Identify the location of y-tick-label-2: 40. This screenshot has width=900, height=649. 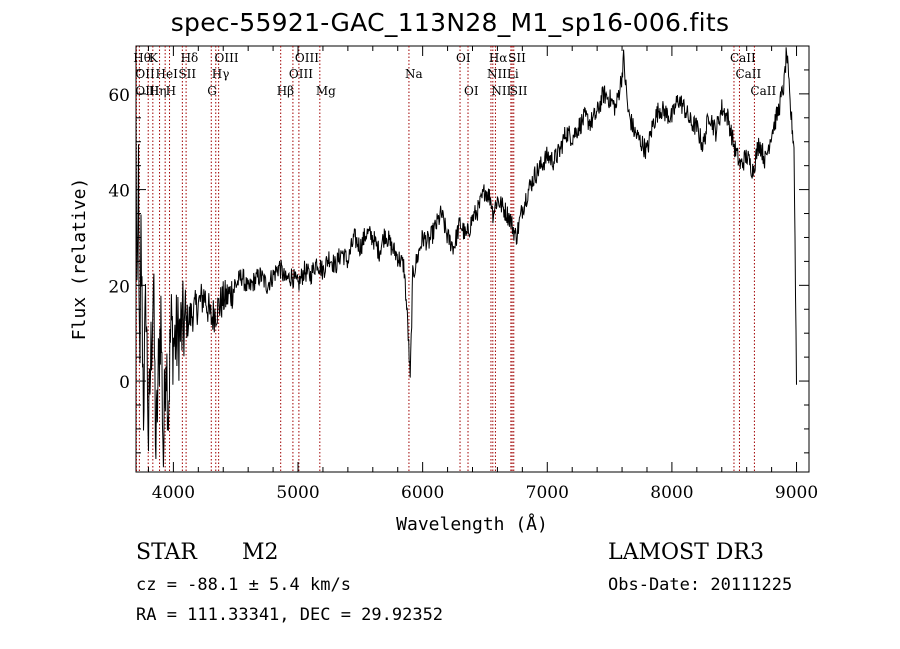
(119, 192).